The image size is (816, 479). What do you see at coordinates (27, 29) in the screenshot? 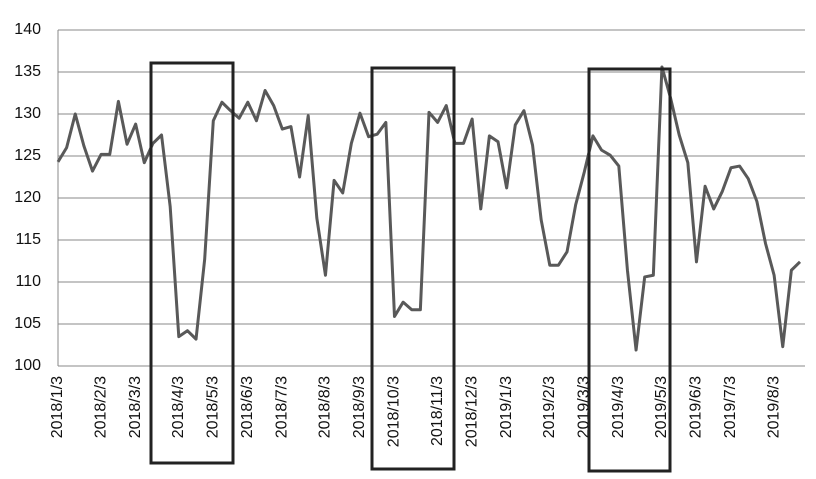
I see `y-tick-label: 140` at bounding box center [27, 29].